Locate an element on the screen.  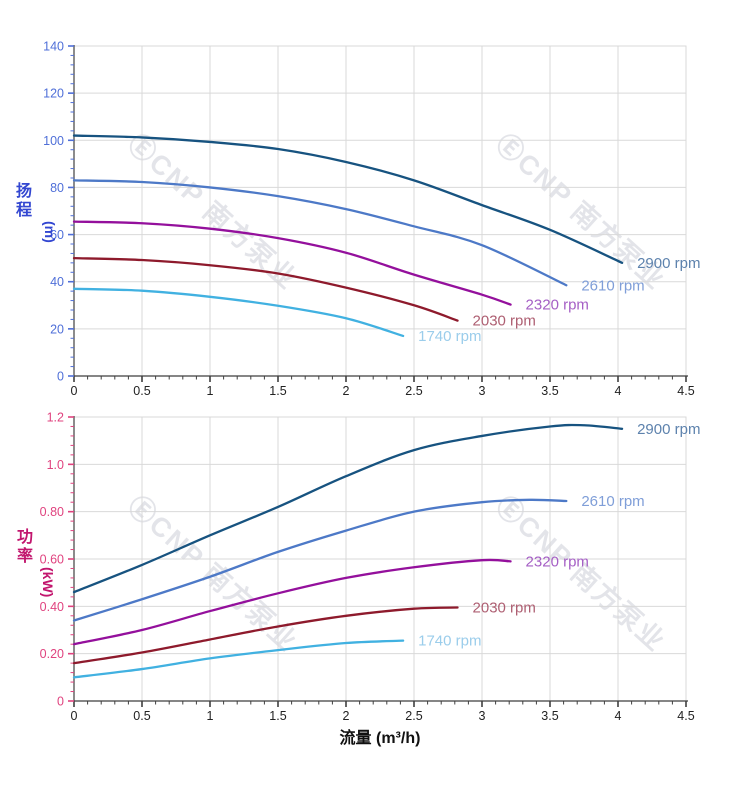
y-tick-label: 0.80 is located at coordinates (52, 512).